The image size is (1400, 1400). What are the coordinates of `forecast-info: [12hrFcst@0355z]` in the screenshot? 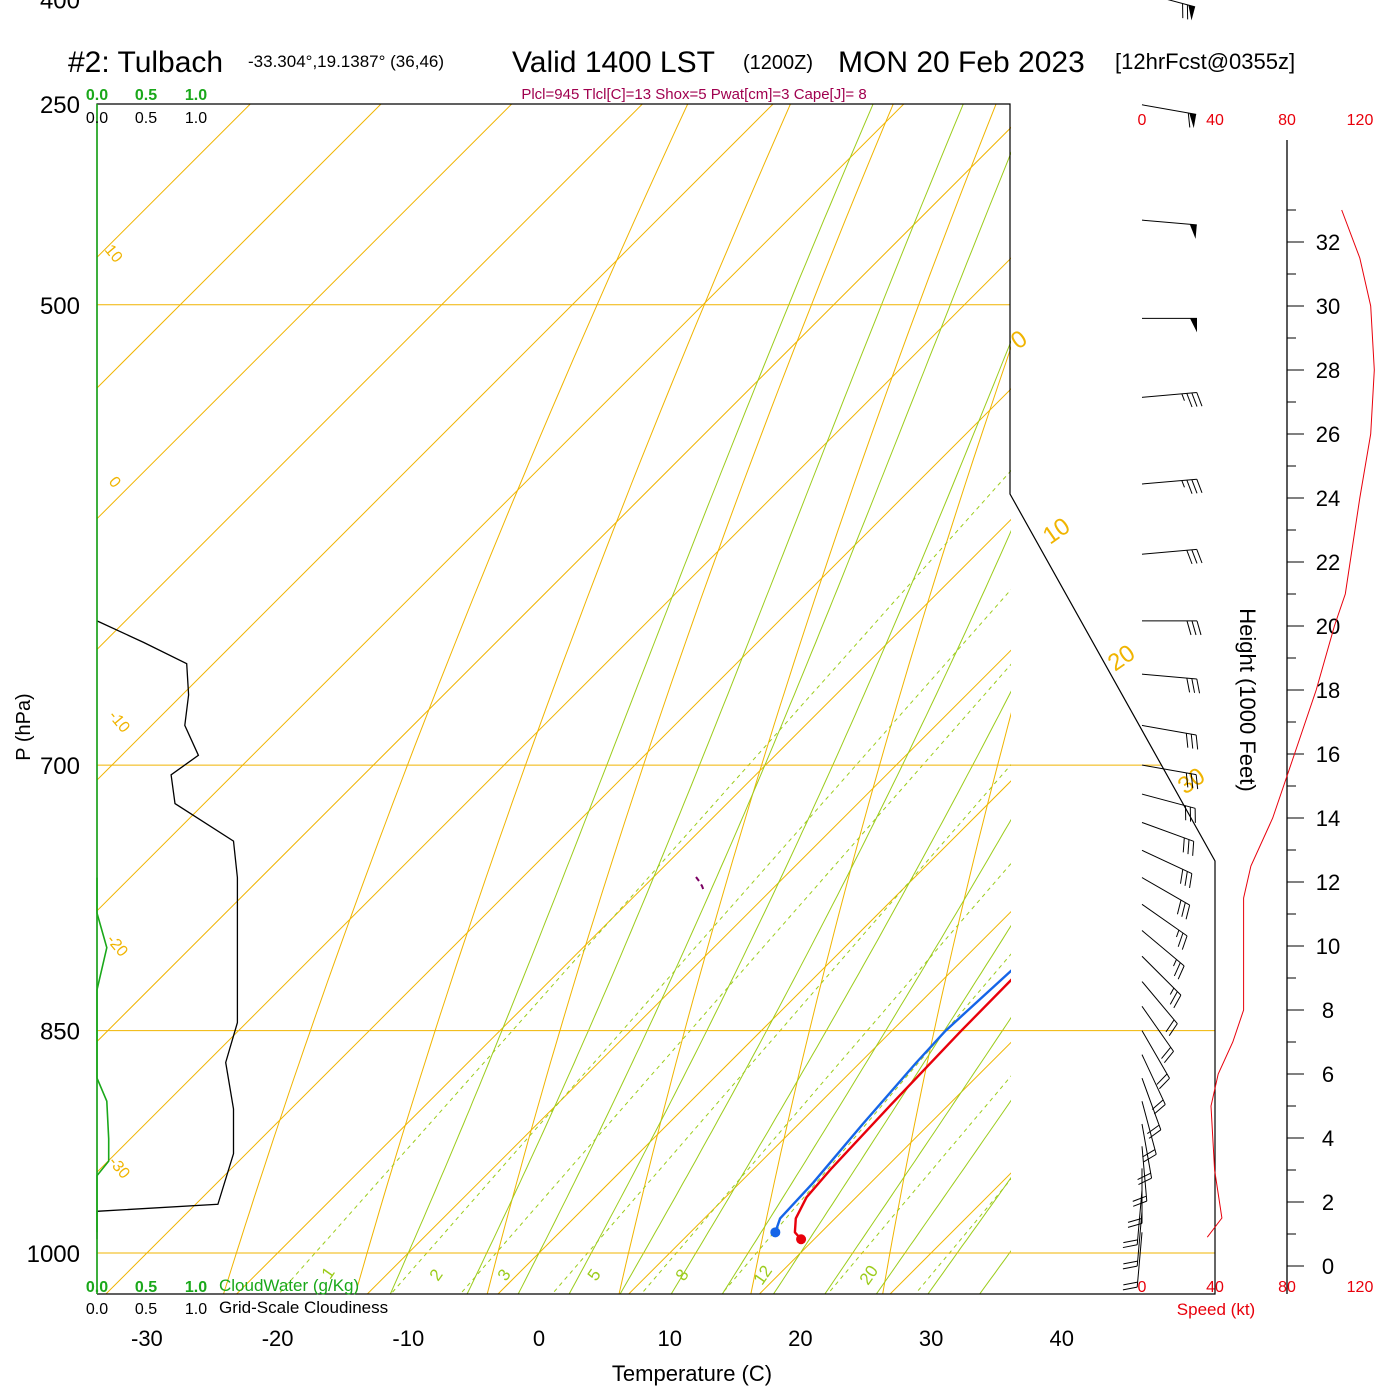 It's located at (1205, 61).